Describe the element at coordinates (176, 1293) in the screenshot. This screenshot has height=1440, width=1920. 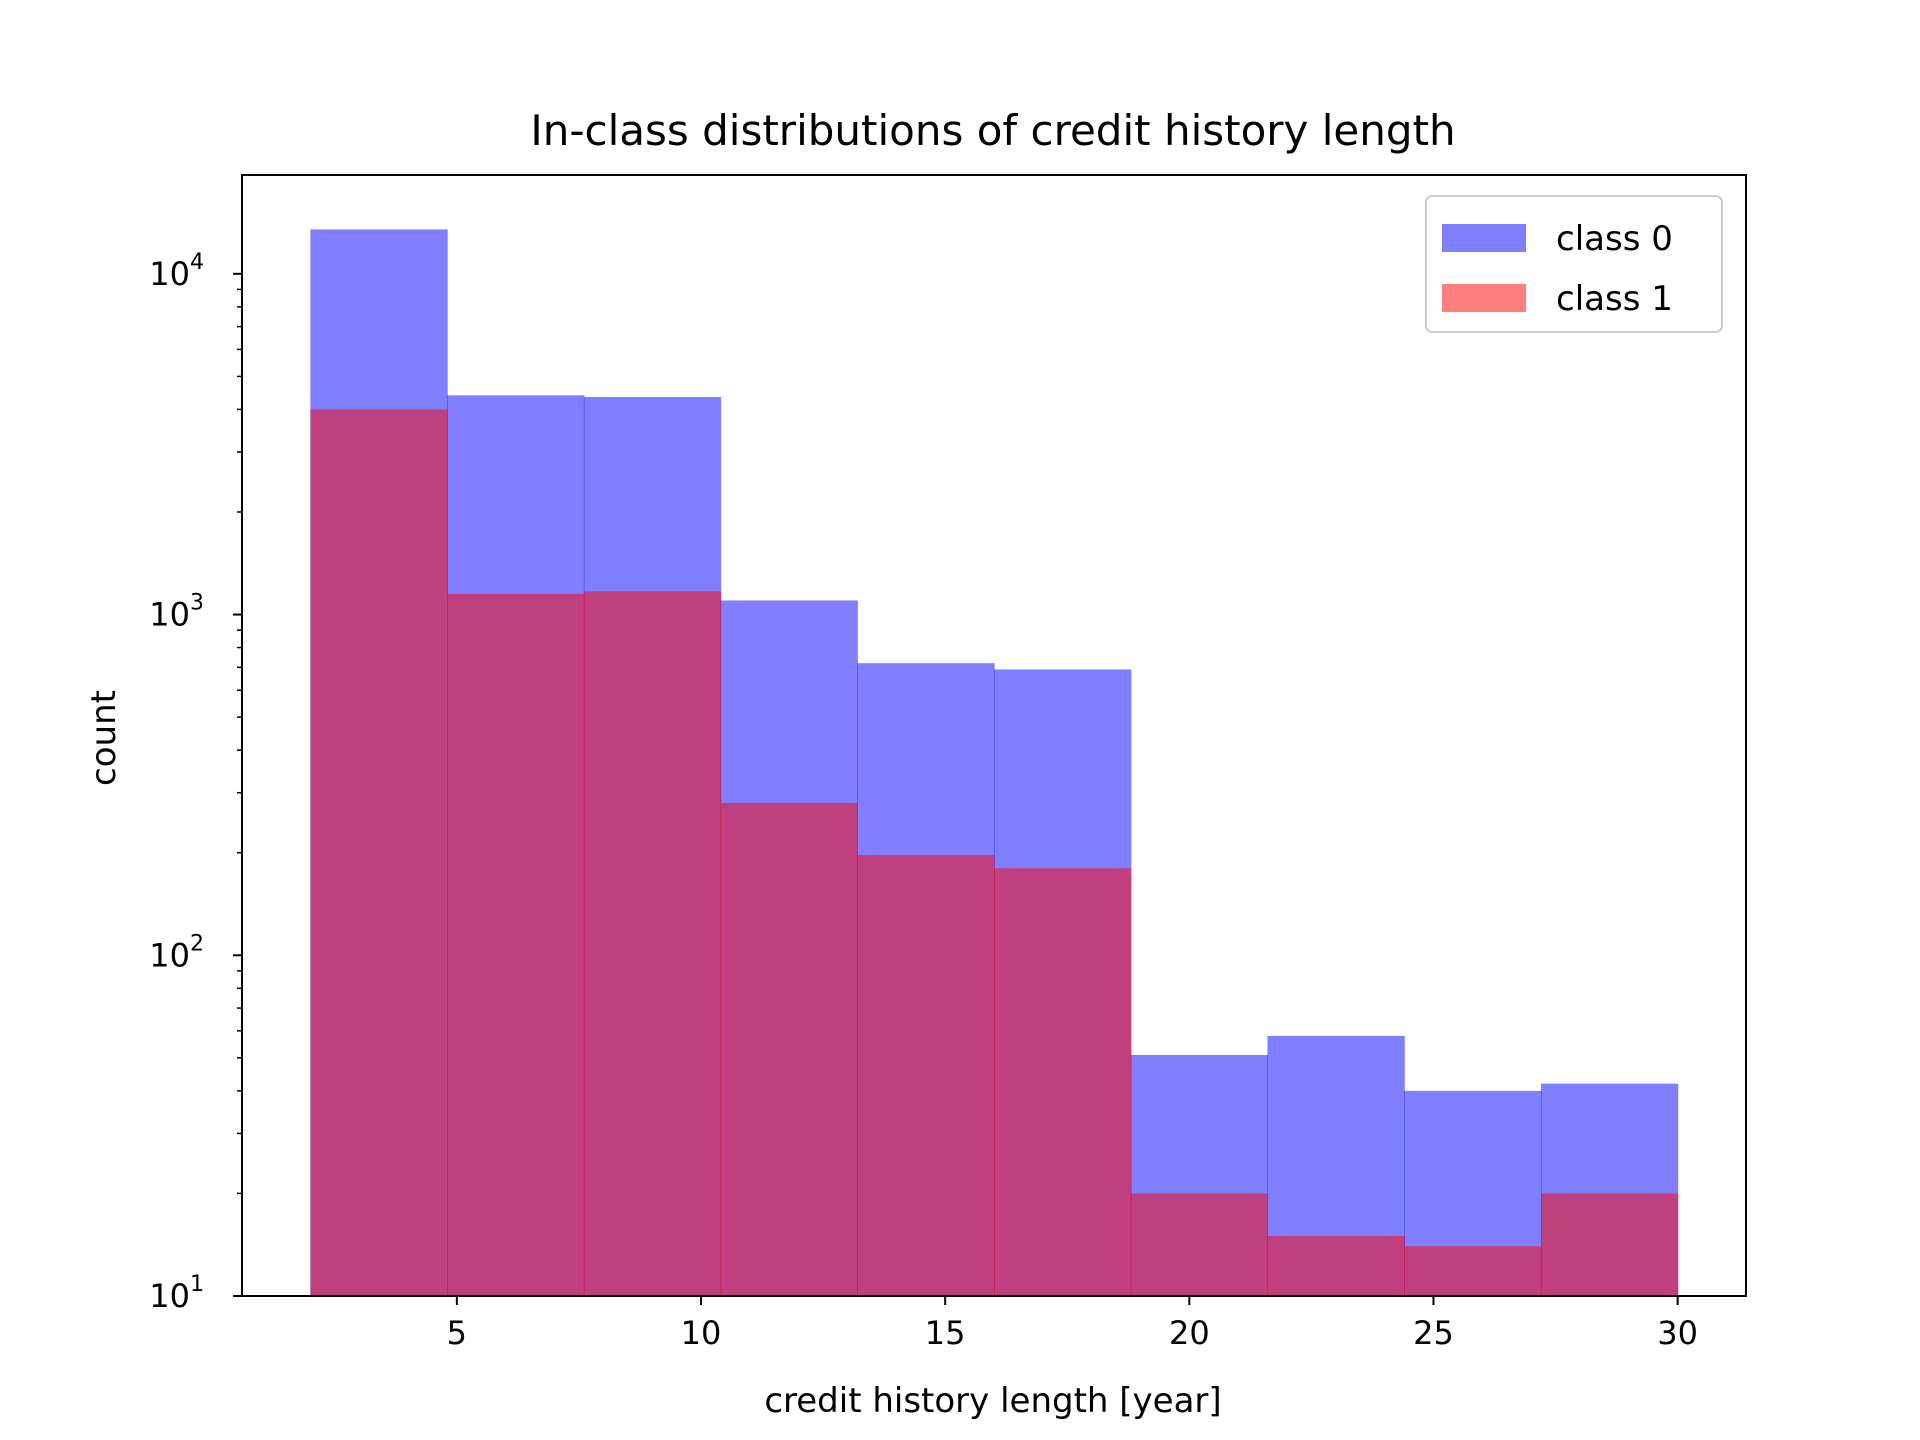
I see `y-tick-label: 10¹` at that location.